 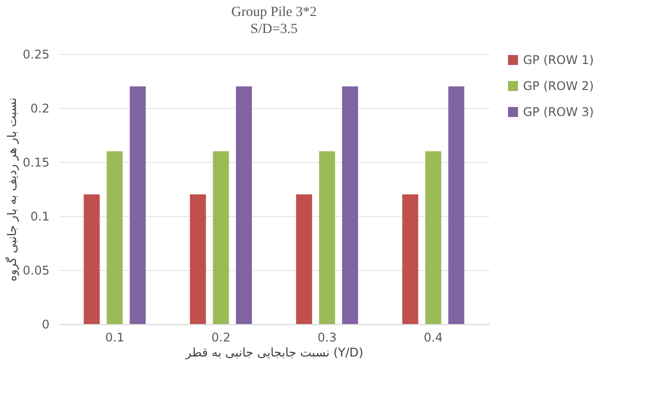 I want to click on y-tick-label: 0, so click(x=46, y=325).